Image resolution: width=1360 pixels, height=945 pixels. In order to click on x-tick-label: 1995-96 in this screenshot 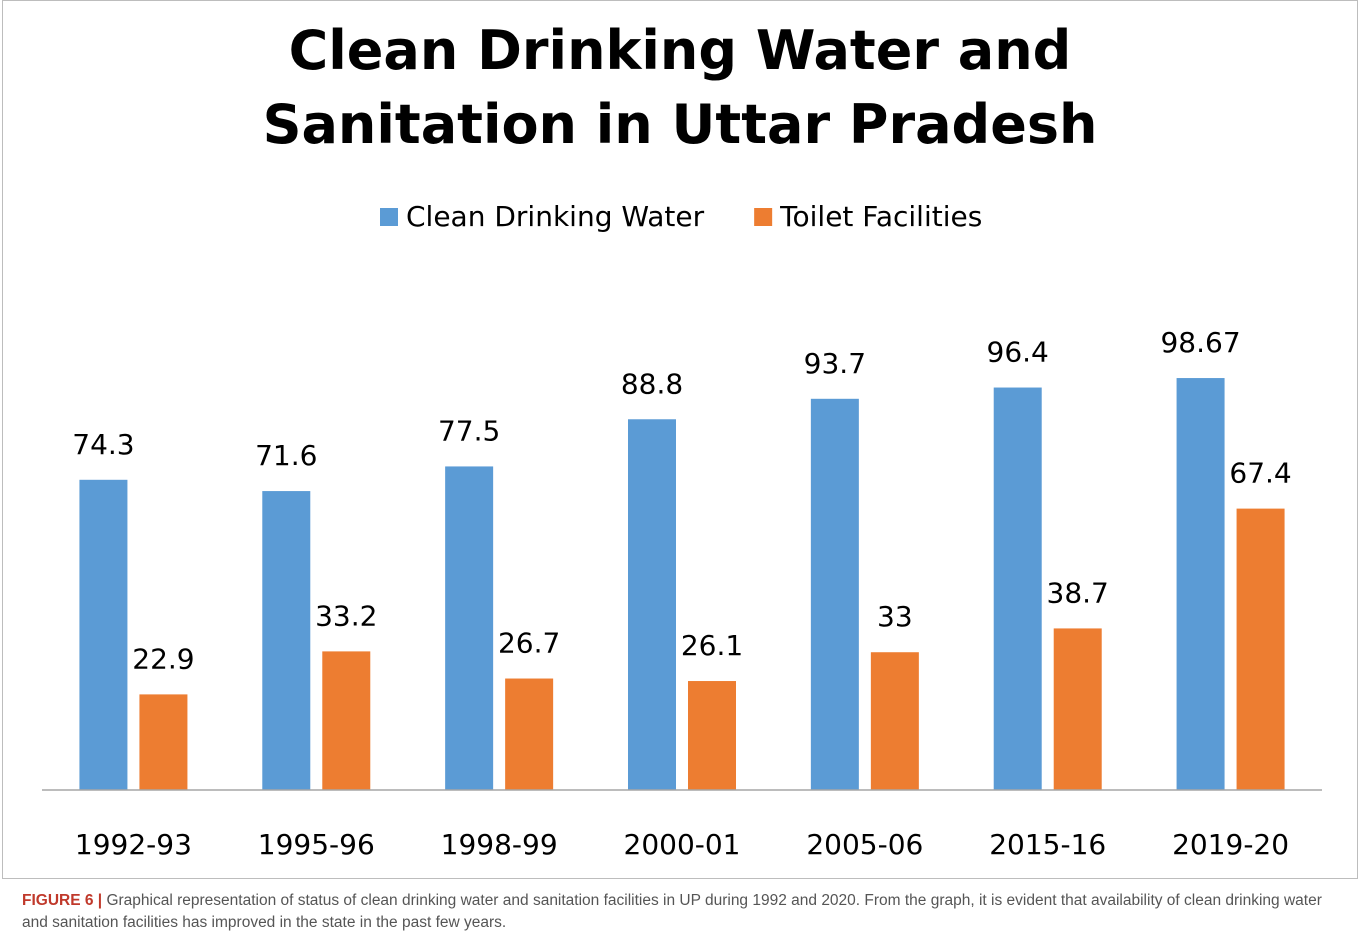, I will do `click(316, 844)`.